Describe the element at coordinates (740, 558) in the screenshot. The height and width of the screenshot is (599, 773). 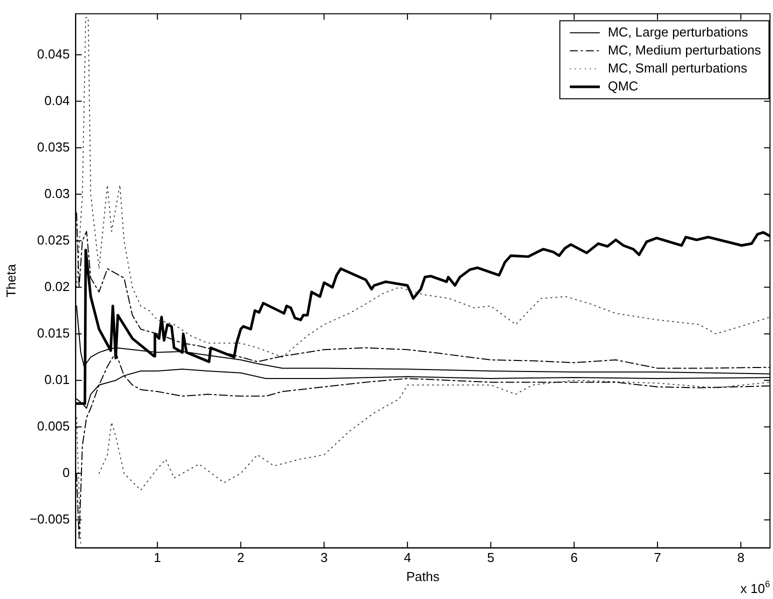
I see `x-tick-label: 8` at that location.